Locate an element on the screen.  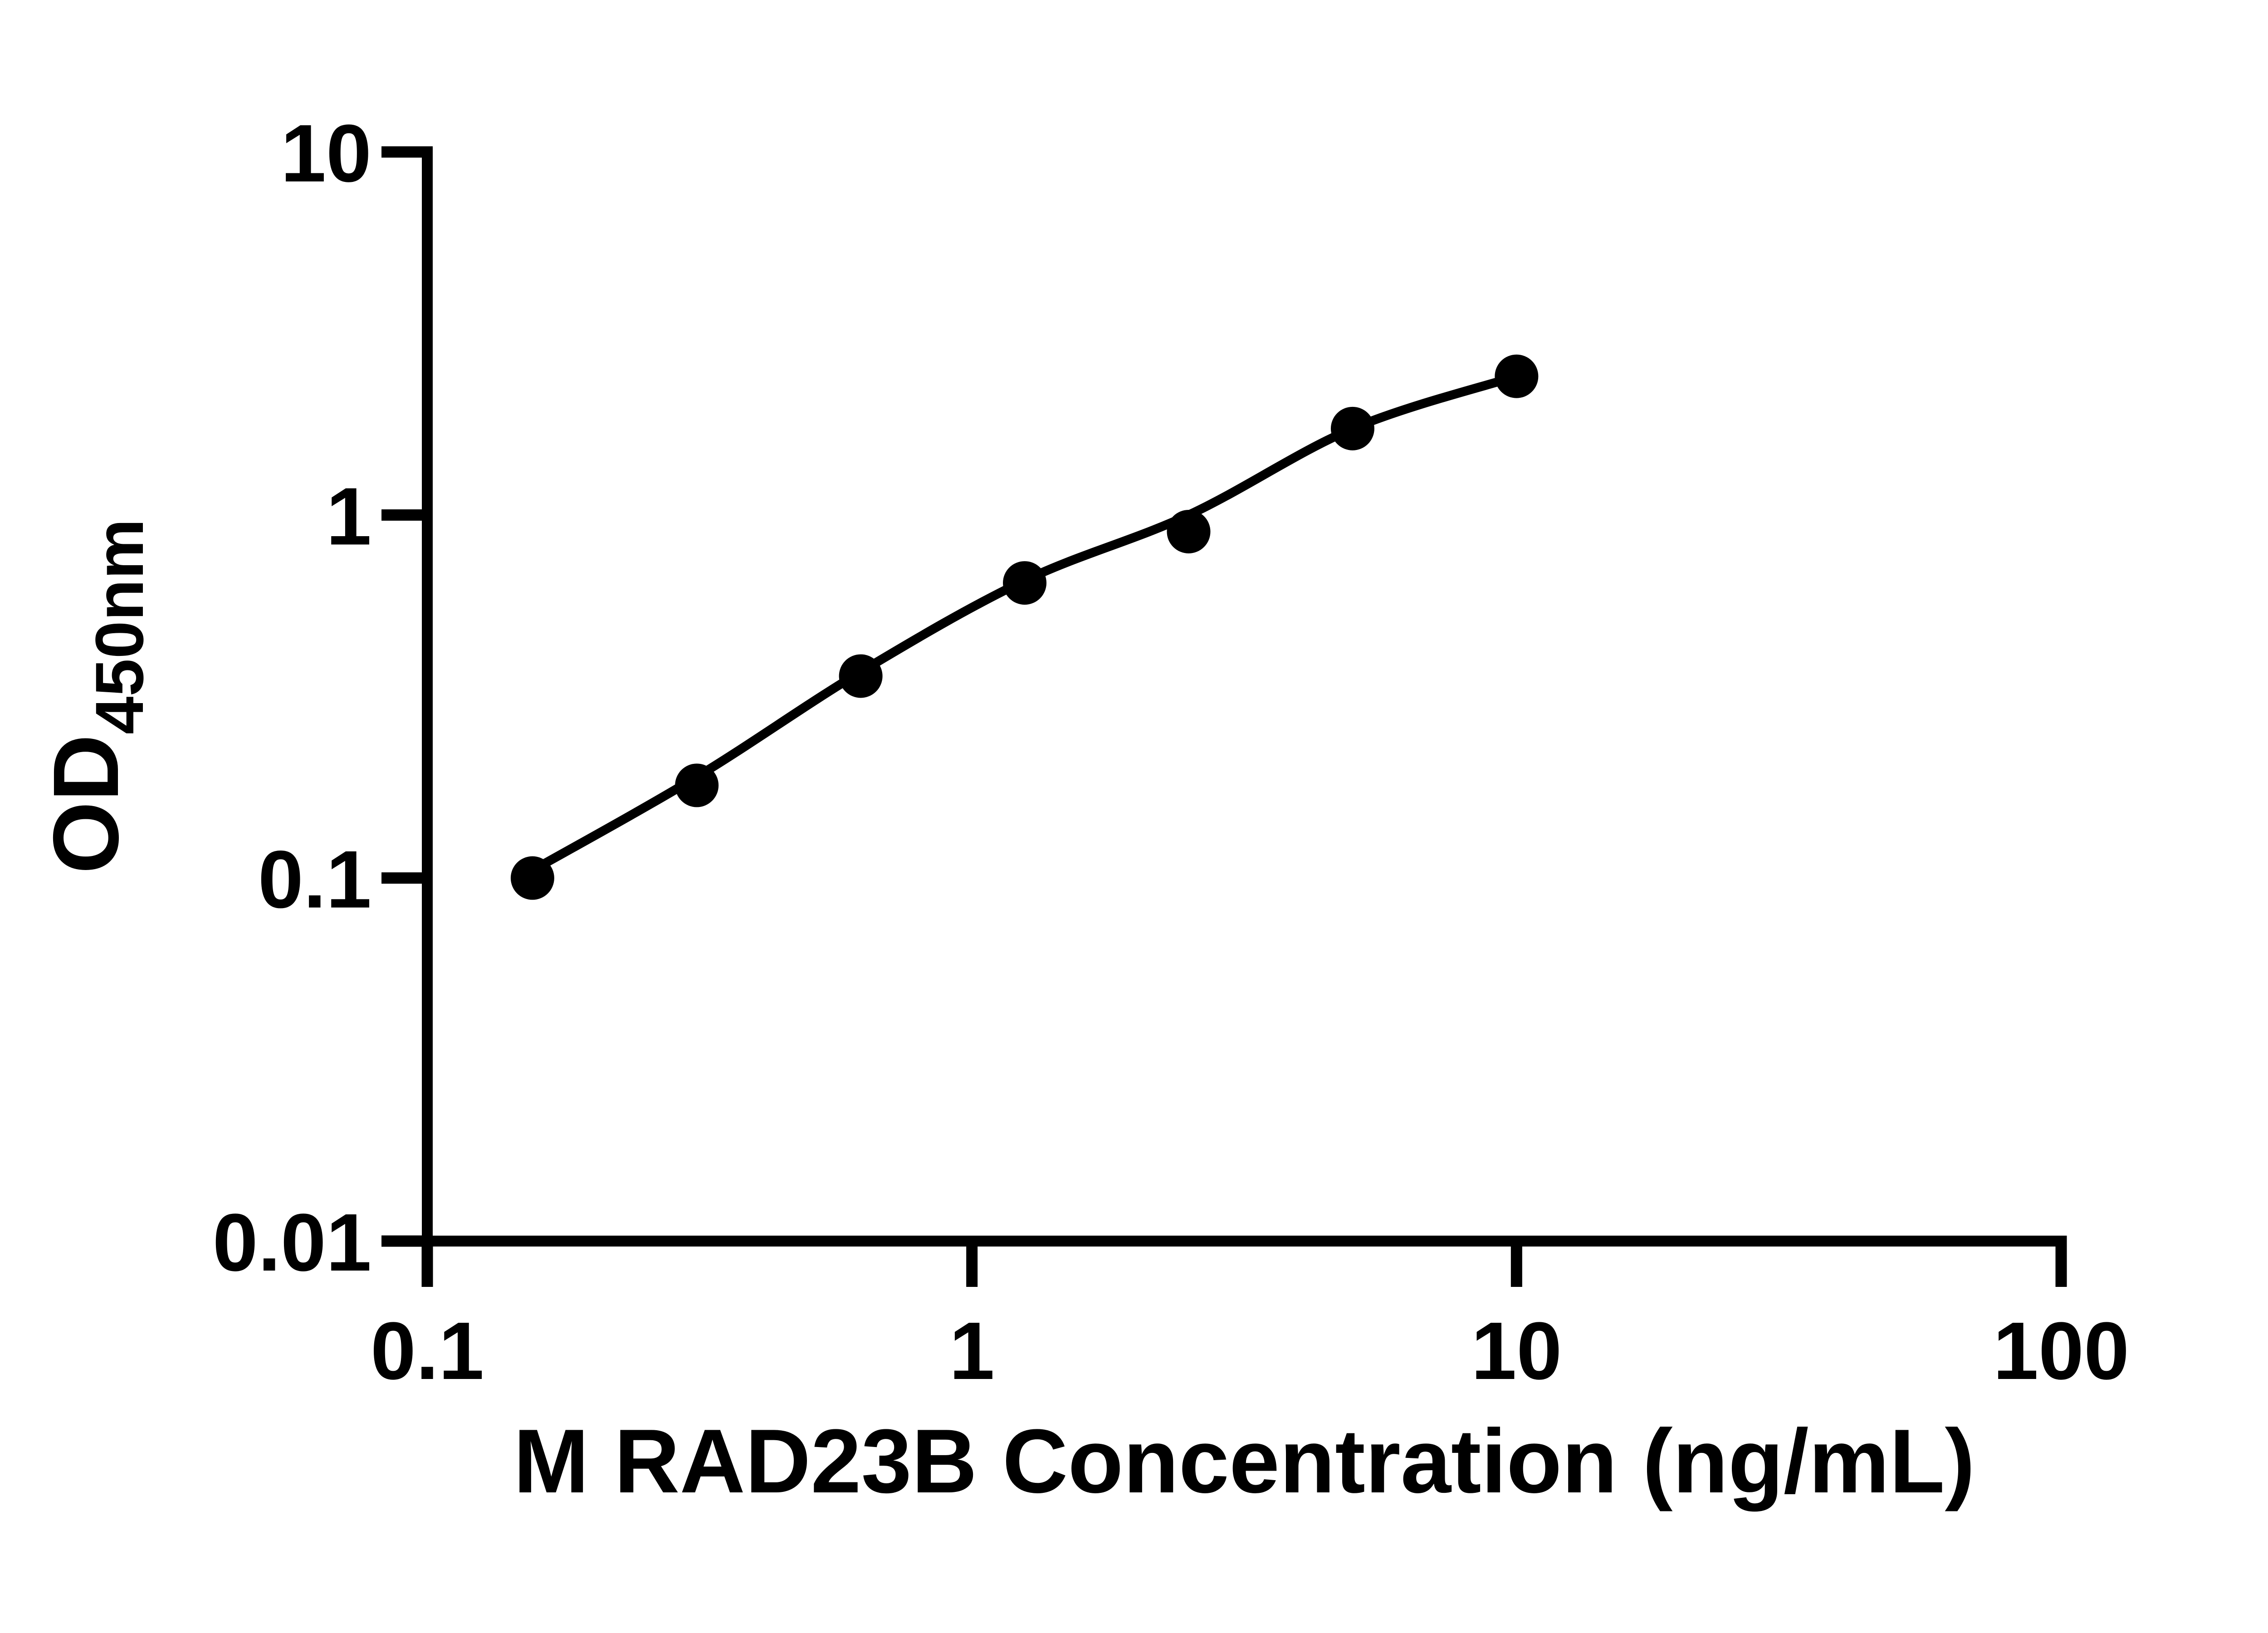
x-tick-label: 1 is located at coordinates (972, 1351).